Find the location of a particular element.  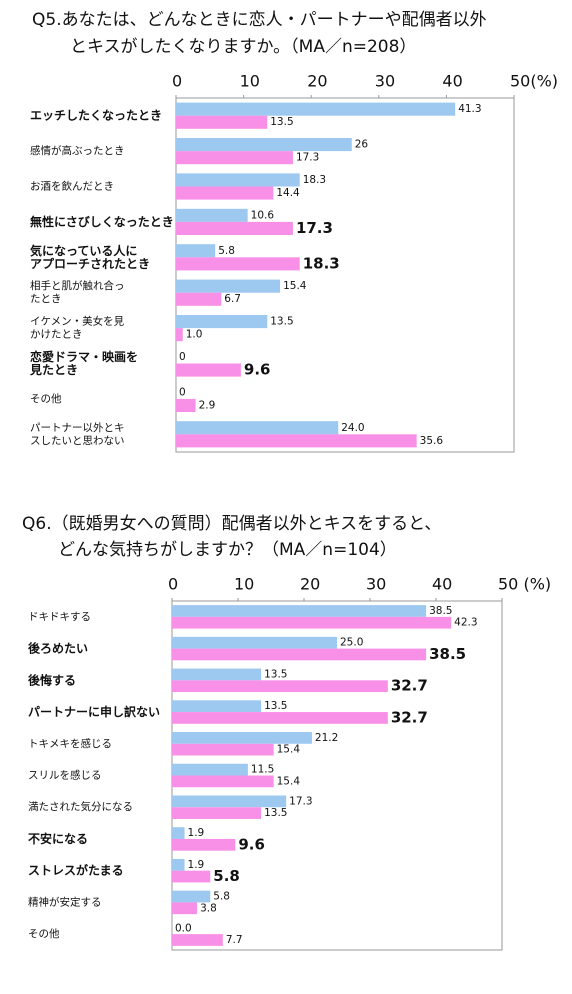

category-label: トキメキを感じる is located at coordinates (70, 743).